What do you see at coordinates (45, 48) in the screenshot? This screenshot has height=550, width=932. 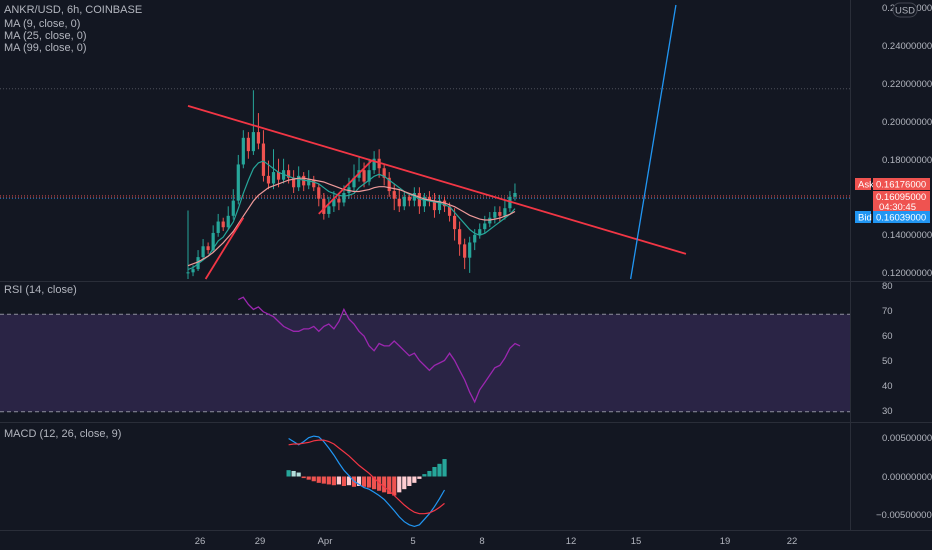 I see `ma99-legend: MA (99, close, 0)` at bounding box center [45, 48].